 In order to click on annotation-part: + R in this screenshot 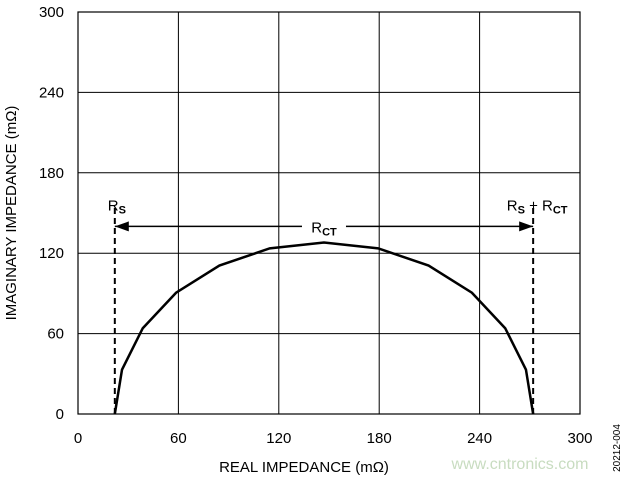, I will do `click(539, 205)`.